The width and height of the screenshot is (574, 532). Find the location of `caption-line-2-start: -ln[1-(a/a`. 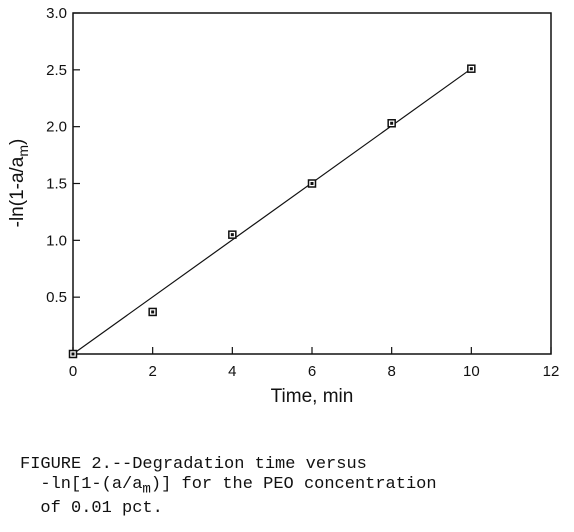

caption-line-2-start: -ln[1-(a/a is located at coordinates (81, 484).